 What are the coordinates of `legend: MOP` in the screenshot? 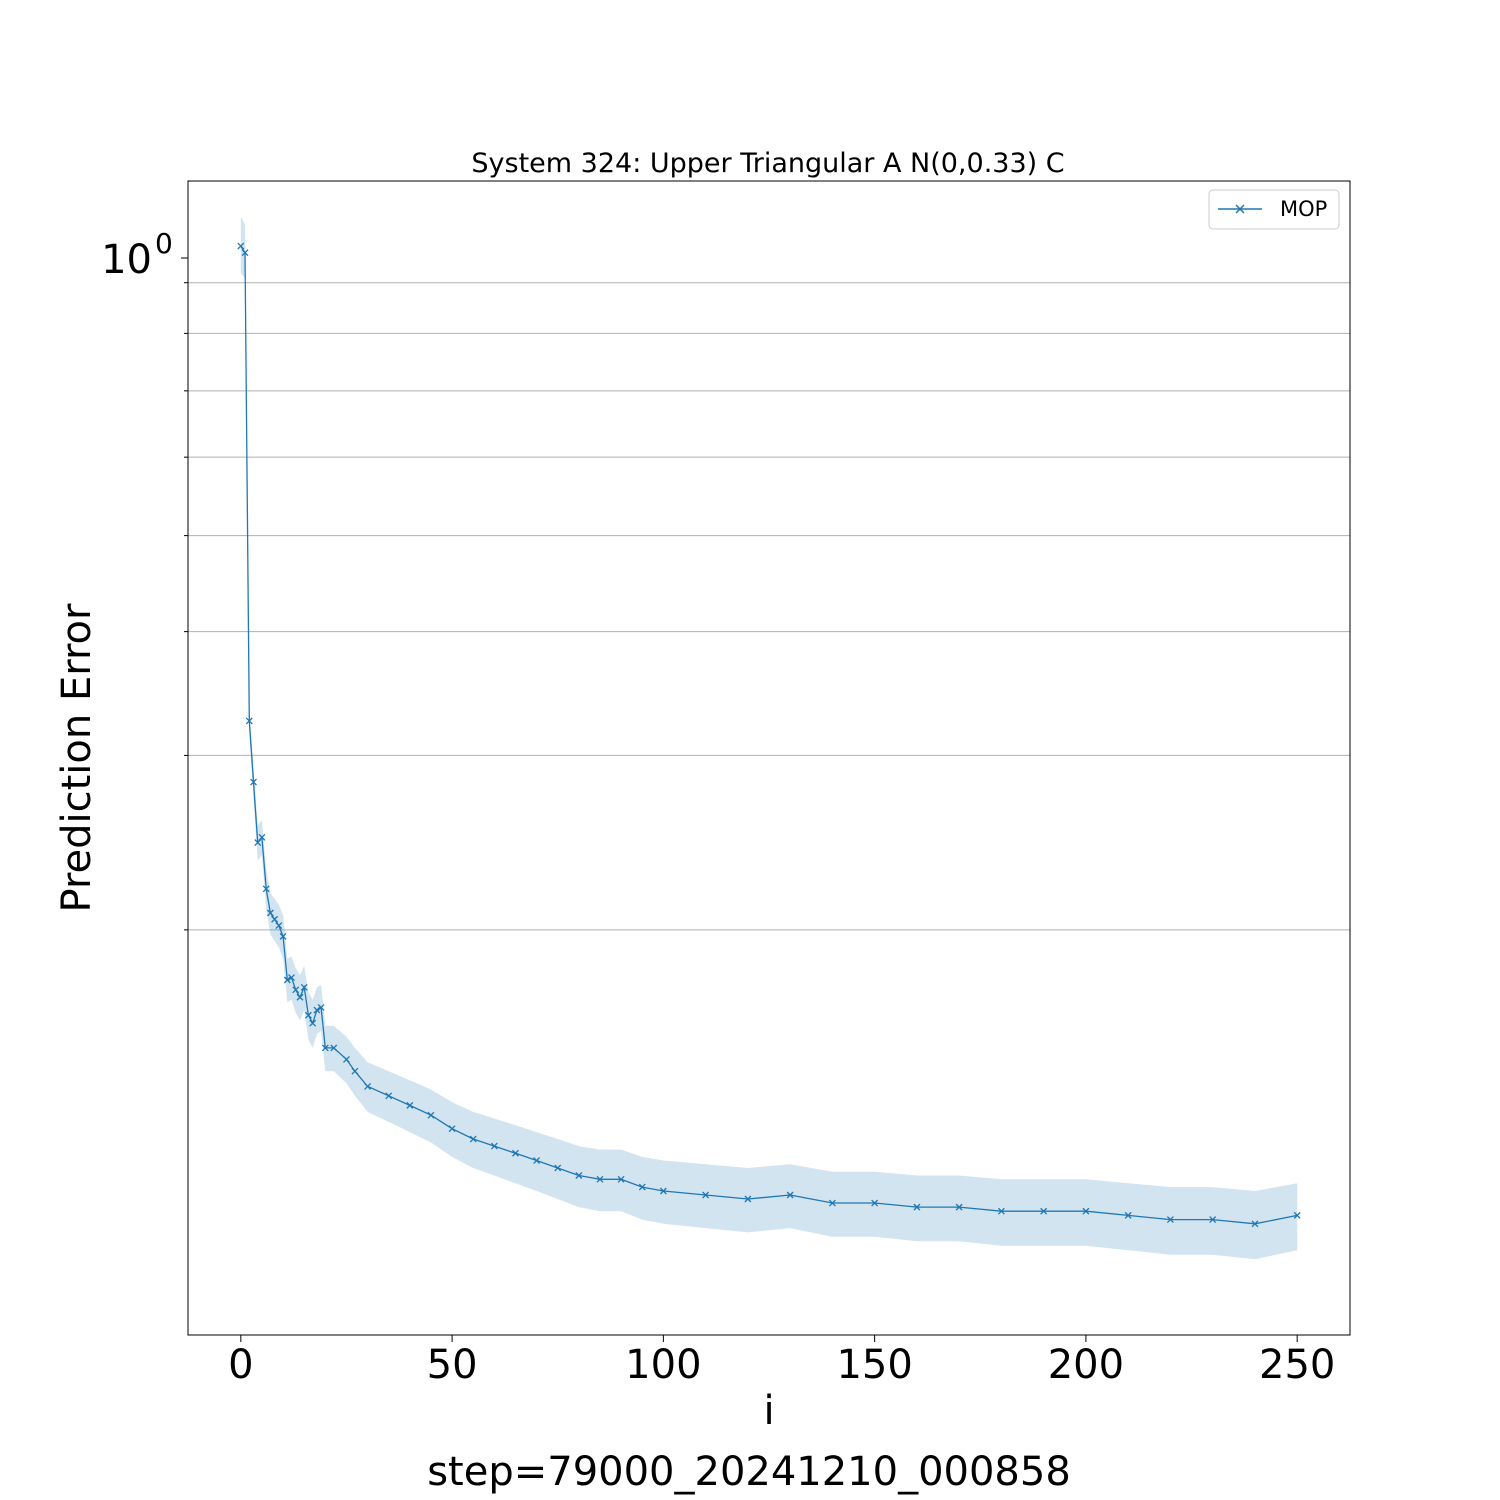 It's located at (1274, 209).